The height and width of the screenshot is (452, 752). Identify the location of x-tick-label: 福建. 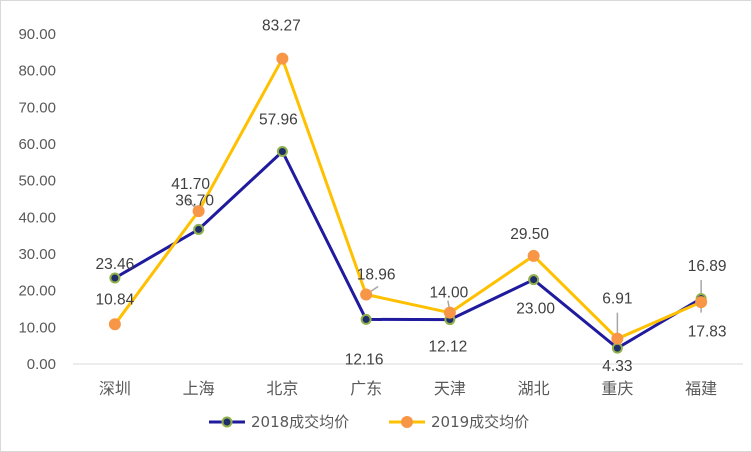
(701, 388).